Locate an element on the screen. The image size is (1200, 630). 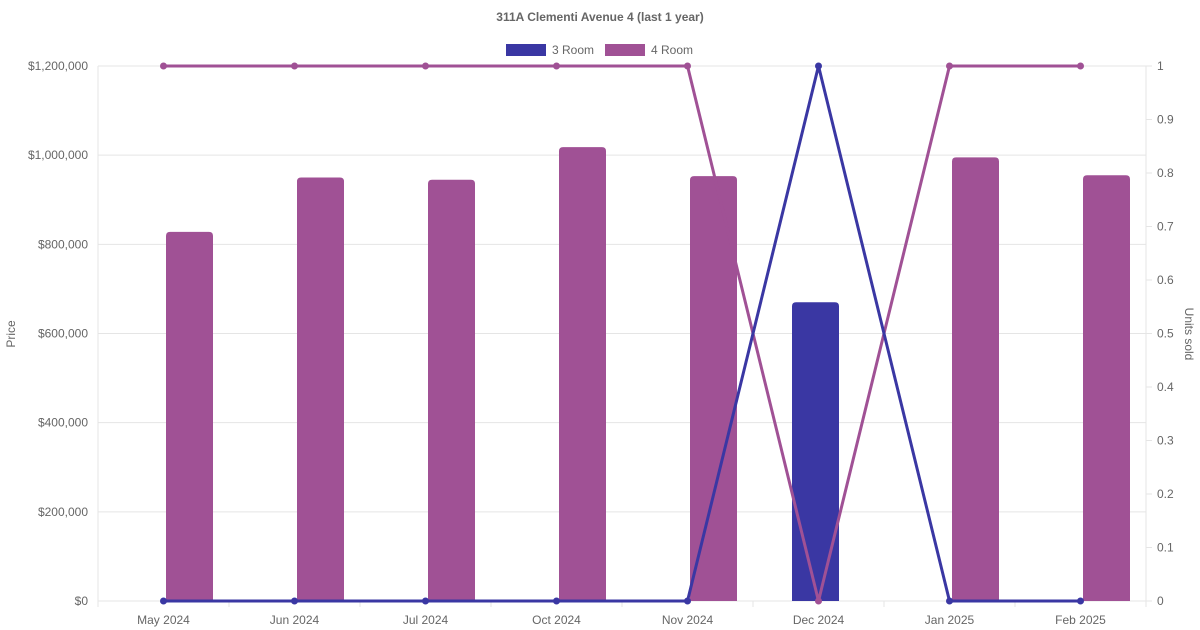
x-tick-label: Jun 2024 is located at coordinates (295, 620).